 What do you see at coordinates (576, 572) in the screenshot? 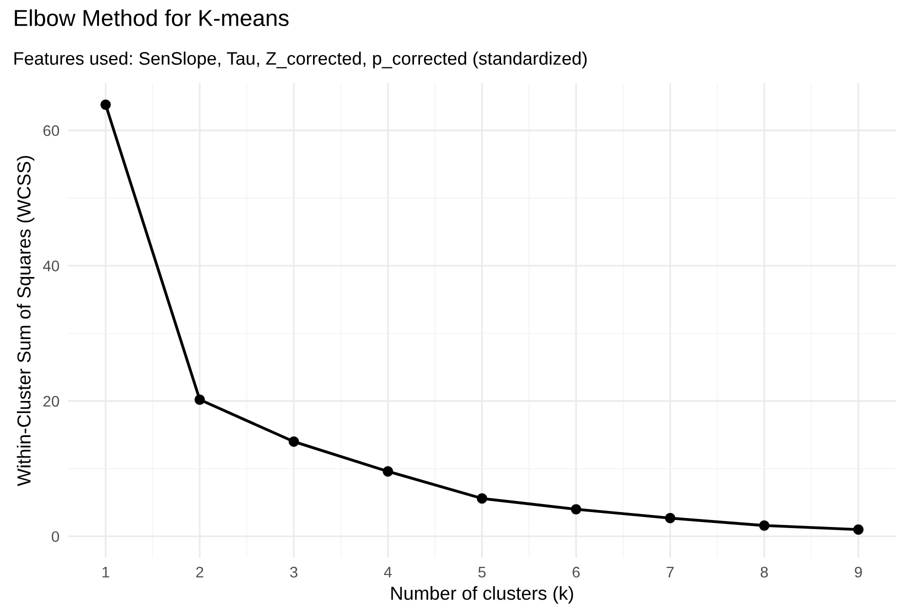
I see `x-tick-label: 6` at bounding box center [576, 572].